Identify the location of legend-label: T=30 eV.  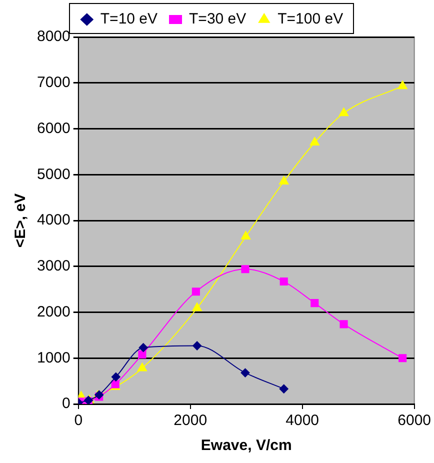
(217, 19).